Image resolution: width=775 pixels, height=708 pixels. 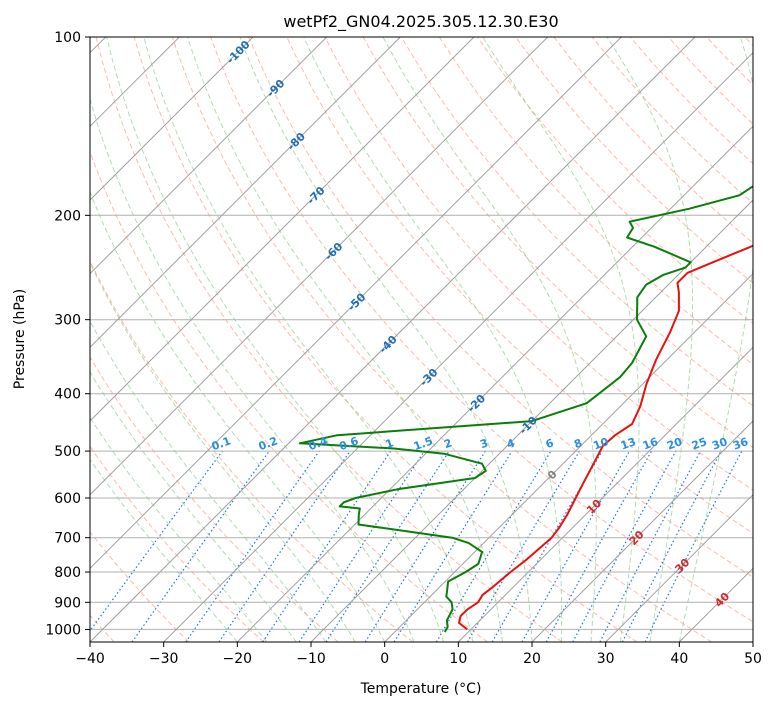 I want to click on x-axis-ticks: −40 −30 −20 −10 0 10 20 30 40 50, so click(x=418, y=654).